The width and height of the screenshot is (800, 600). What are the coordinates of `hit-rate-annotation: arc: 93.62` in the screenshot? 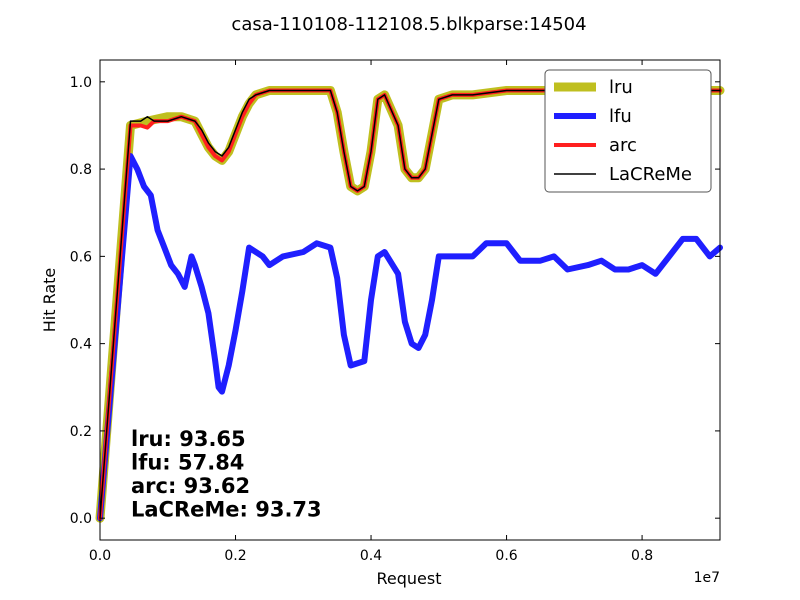 It's located at (190, 486).